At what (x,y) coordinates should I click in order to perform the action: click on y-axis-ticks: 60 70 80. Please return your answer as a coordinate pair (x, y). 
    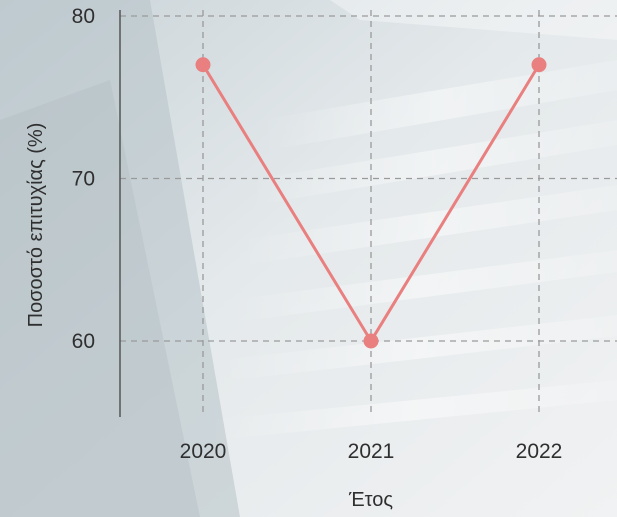
    Looking at the image, I should click on (83, 179).